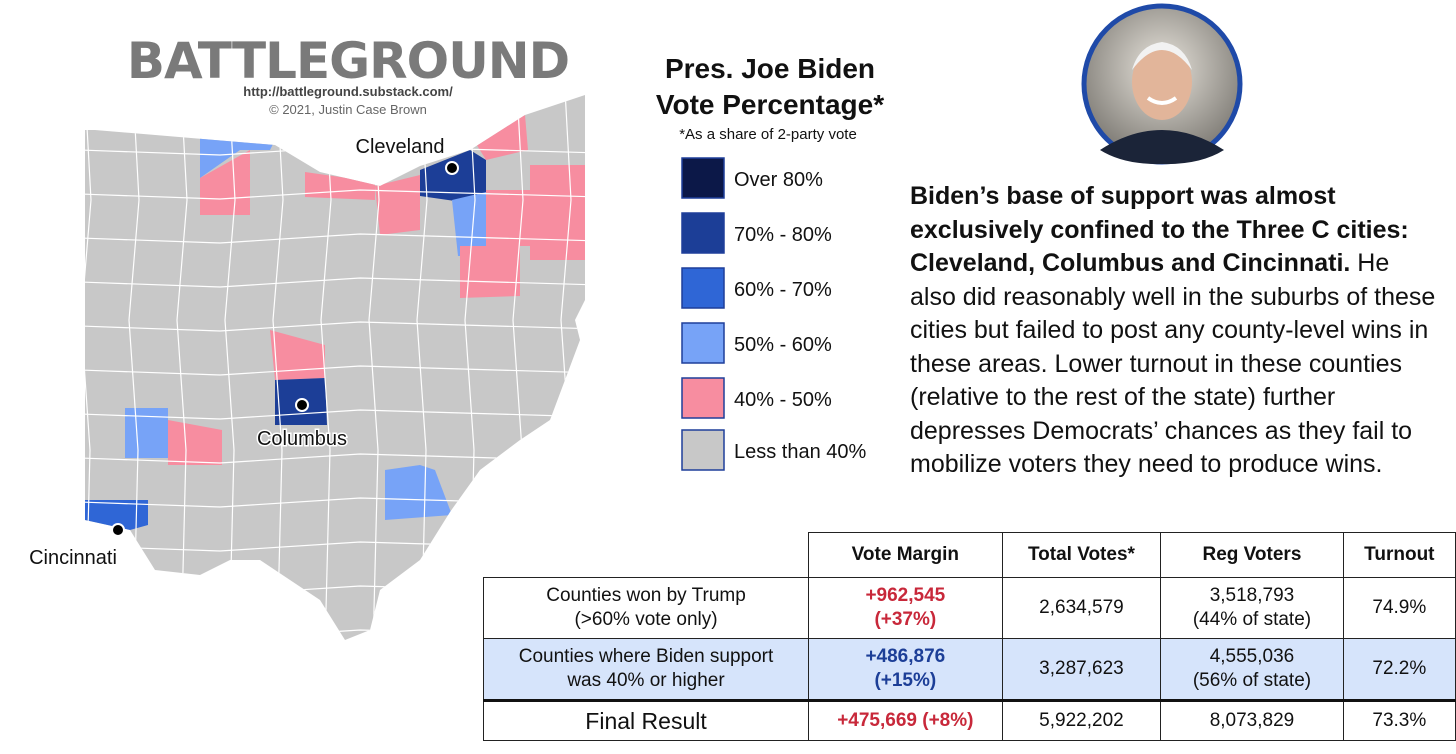 The image size is (1456, 754). I want to click on column-header: Turnout, so click(1399, 555).